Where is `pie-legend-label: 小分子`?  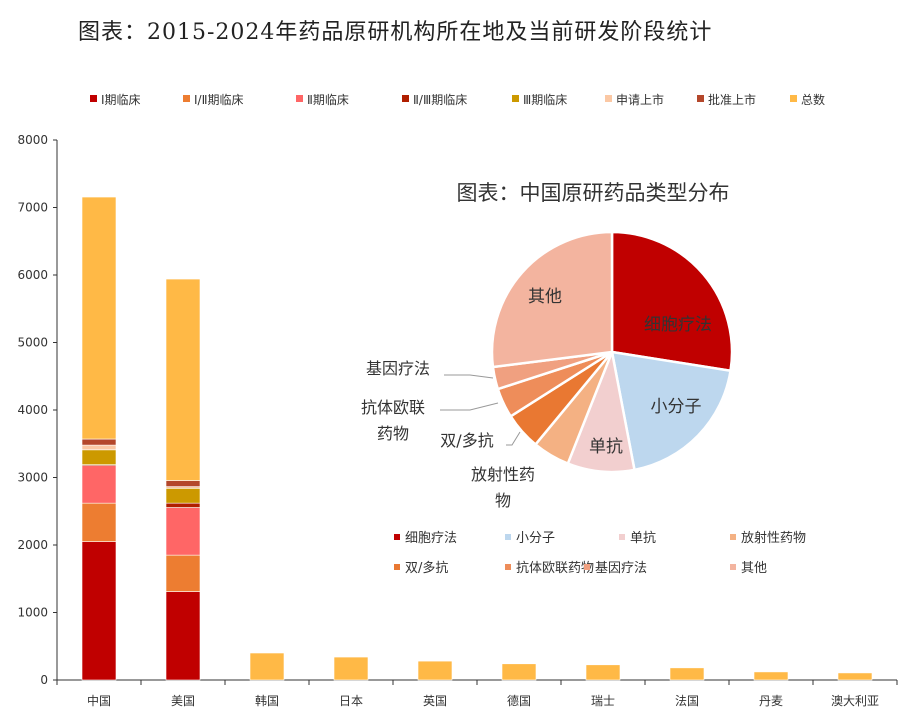
pie-legend-label: 小分子 is located at coordinates (535, 538).